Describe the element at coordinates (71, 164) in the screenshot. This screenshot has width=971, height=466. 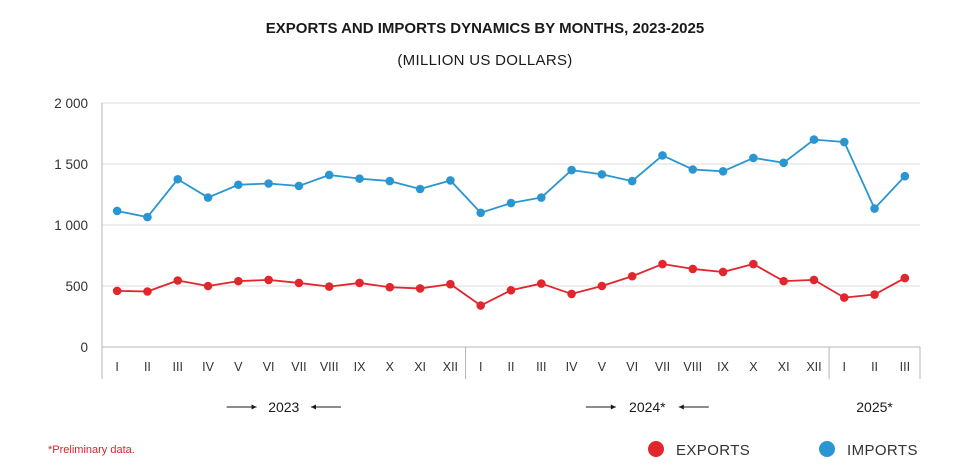
I see `y-tick-label: 1 500` at that location.